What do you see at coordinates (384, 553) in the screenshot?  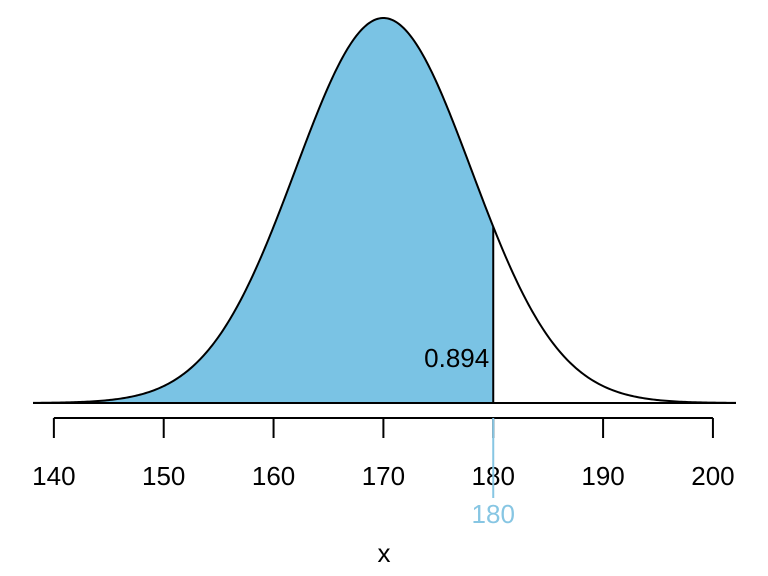 I see `x-axis-label: x` at bounding box center [384, 553].